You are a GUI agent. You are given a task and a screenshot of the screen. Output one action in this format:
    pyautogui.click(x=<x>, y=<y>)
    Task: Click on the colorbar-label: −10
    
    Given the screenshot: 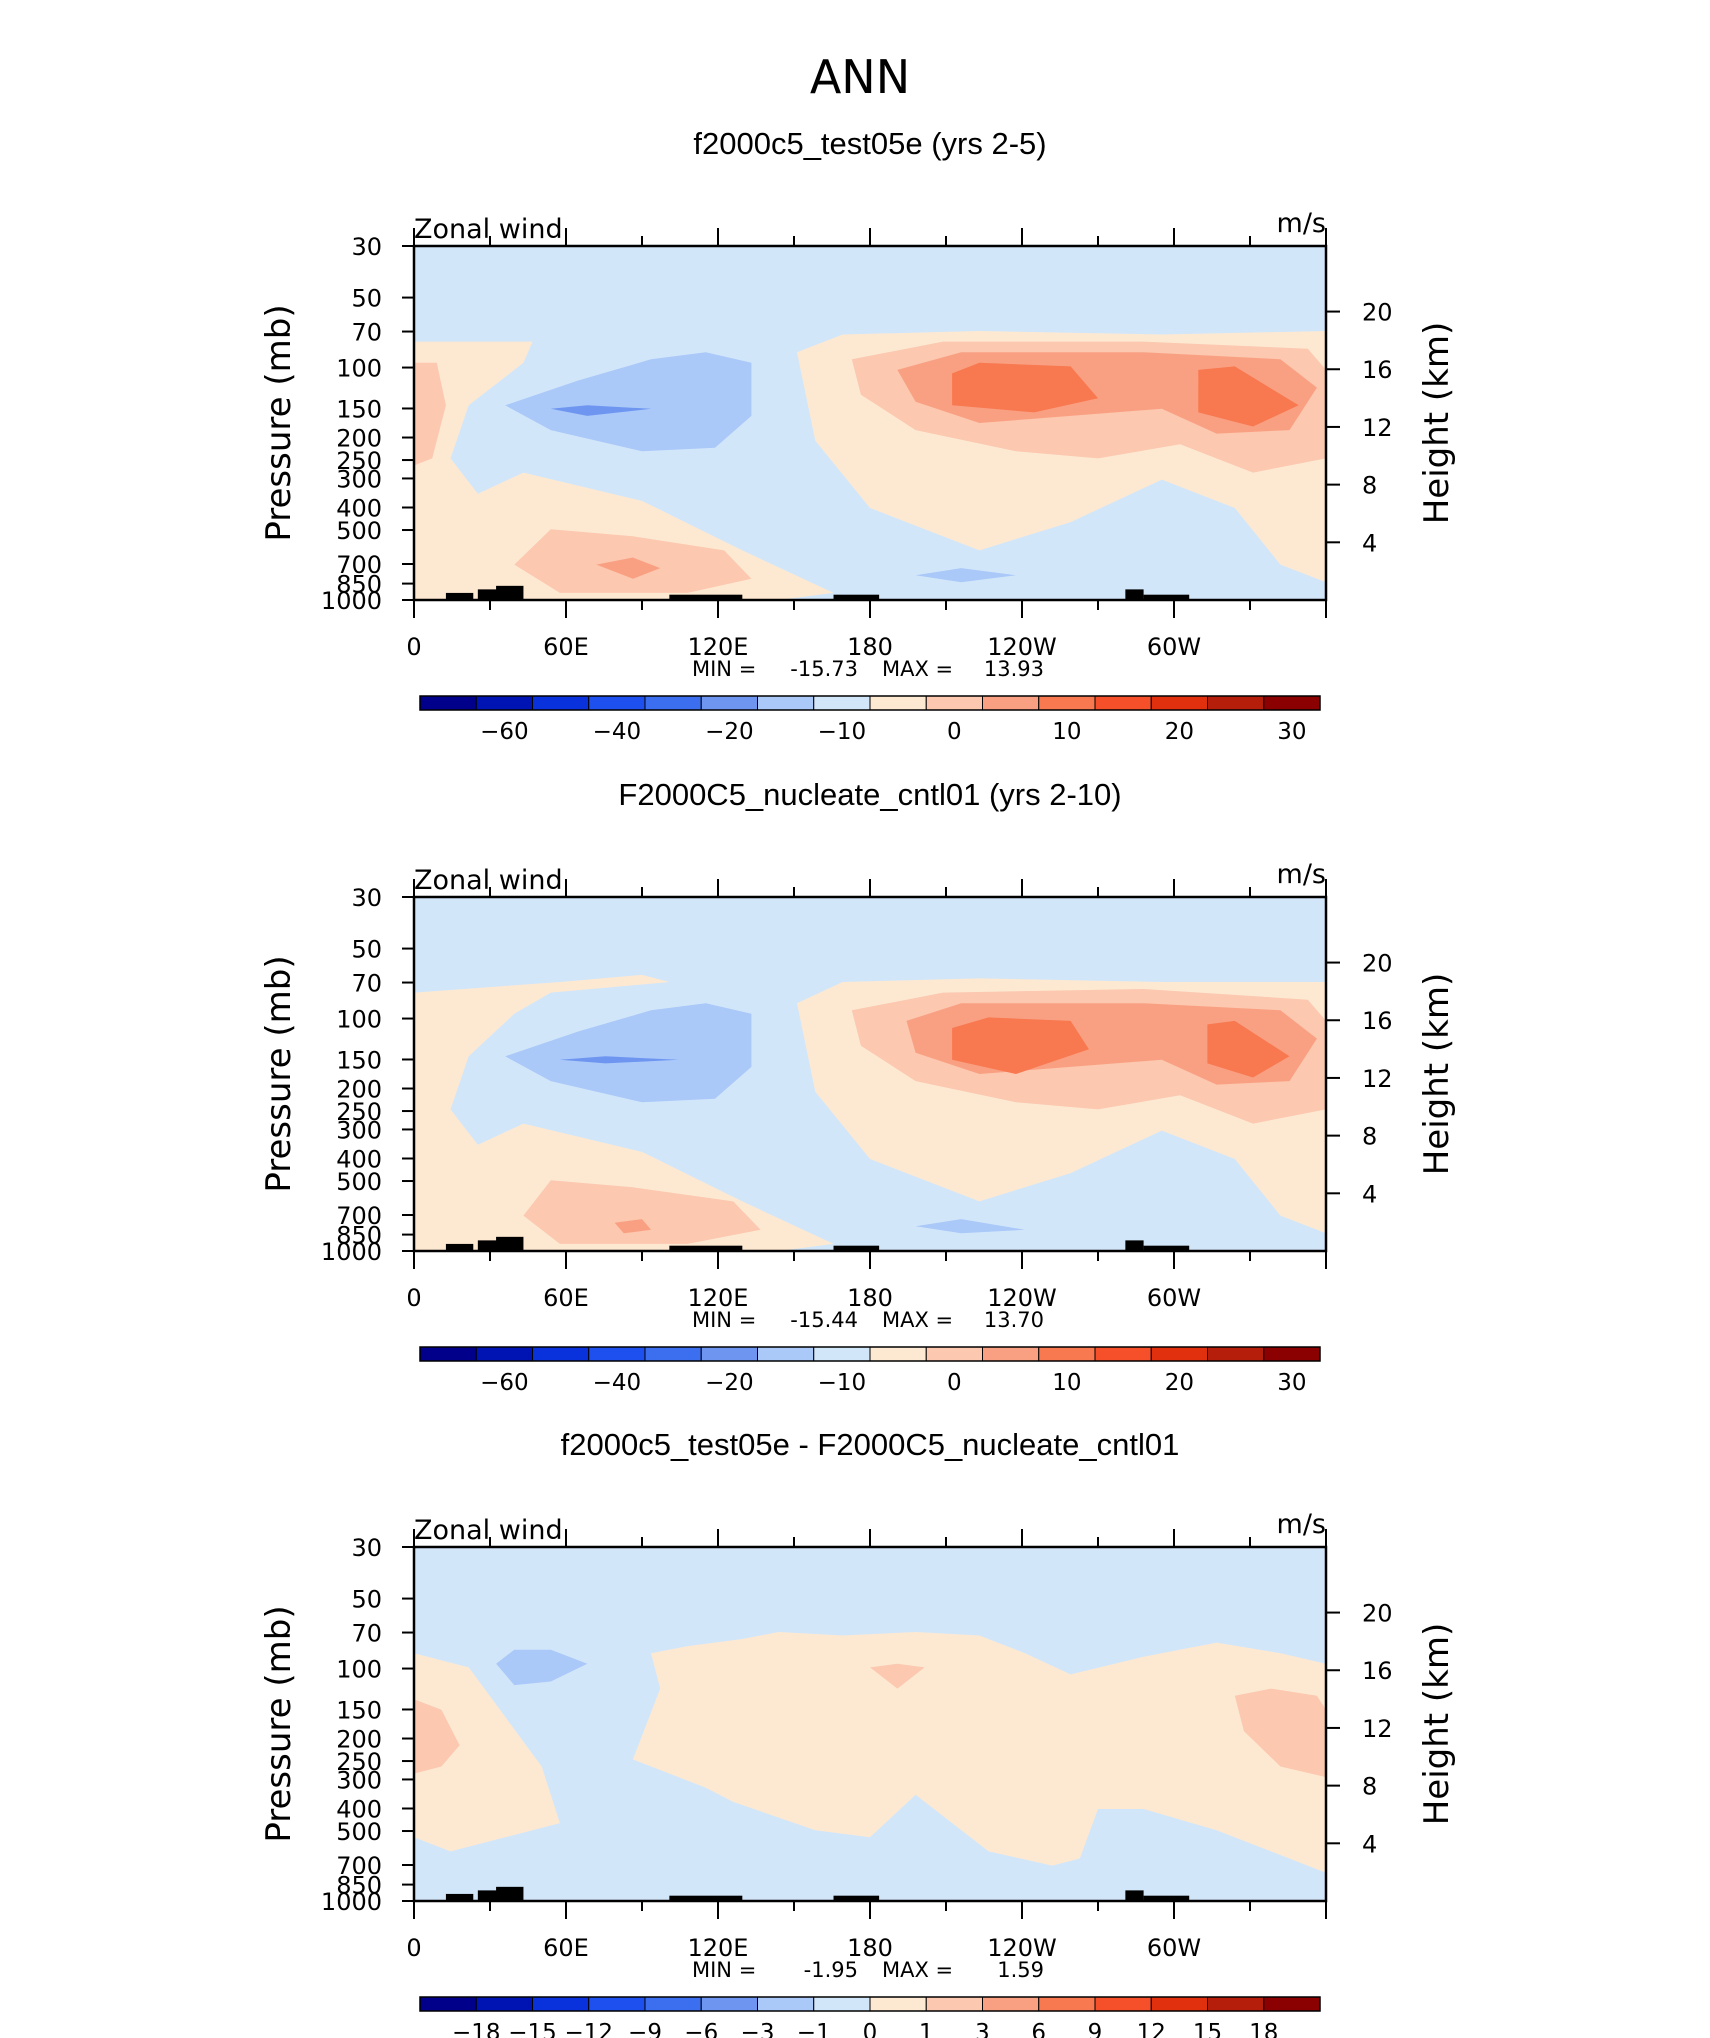 What is the action you would take?
    pyautogui.click(x=842, y=732)
    